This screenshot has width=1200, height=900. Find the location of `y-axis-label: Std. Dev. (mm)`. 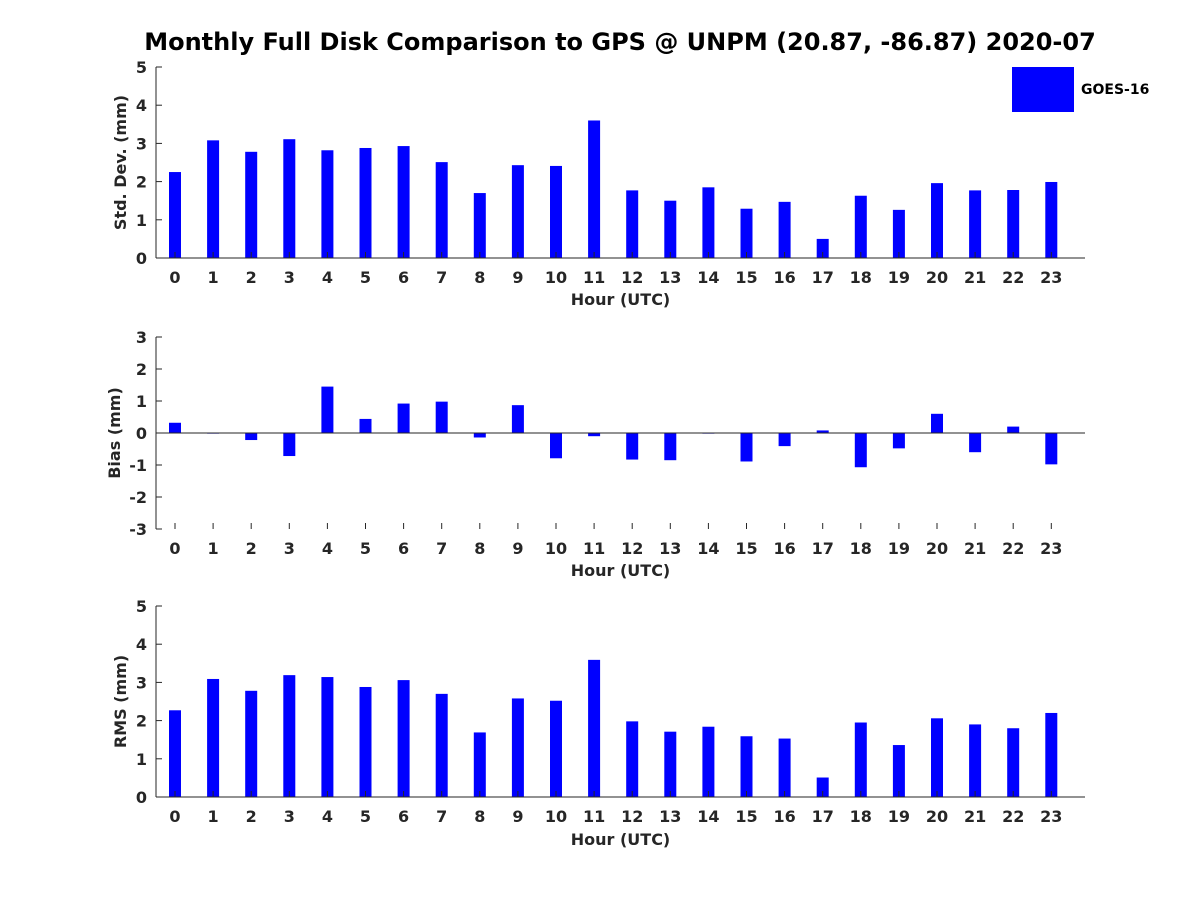

y-axis-label: Std. Dev. (mm) is located at coordinates (120, 162).